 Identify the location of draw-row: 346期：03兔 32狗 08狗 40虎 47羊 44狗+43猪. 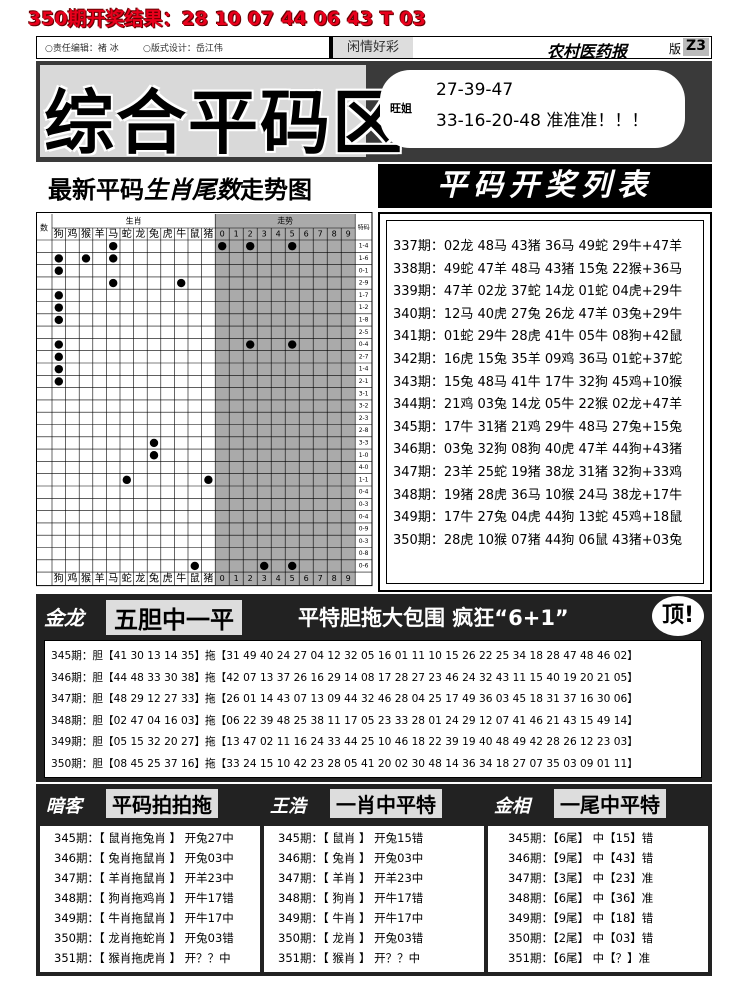
(538, 450).